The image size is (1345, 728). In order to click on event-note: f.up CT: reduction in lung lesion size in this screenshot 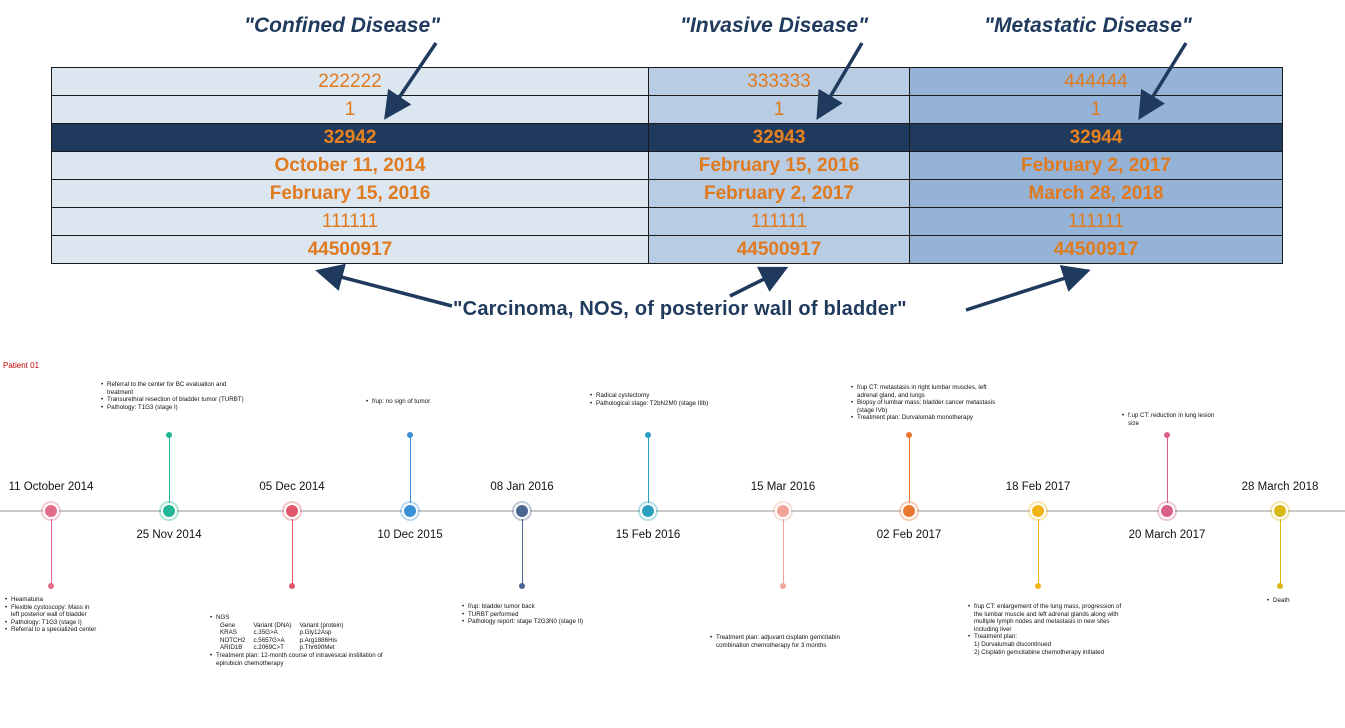, I will do `click(1172, 419)`.